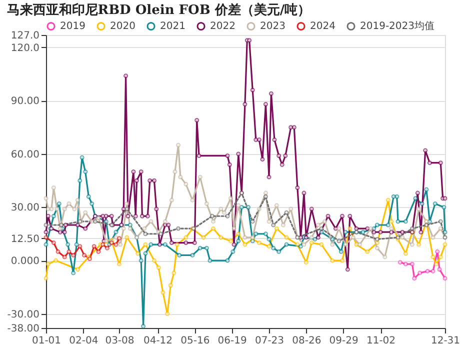 The height and width of the screenshot is (349, 474). What do you see at coordinates (25, 102) in the screenshot?
I see `y-tick-label: 90.00` at bounding box center [25, 102].